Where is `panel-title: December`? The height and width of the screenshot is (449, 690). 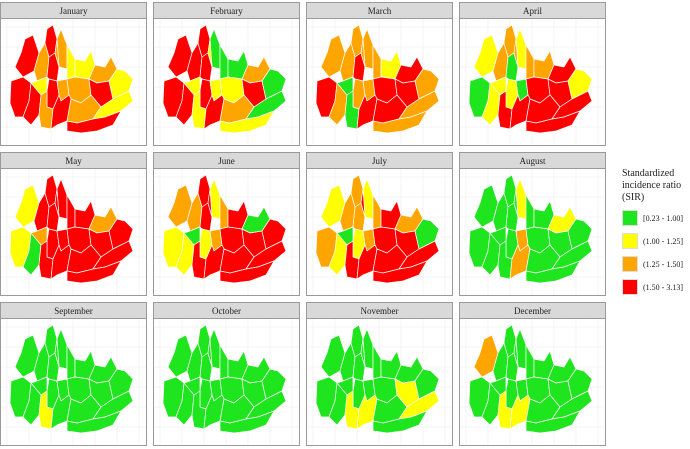 panel-title: December is located at coordinates (532, 311).